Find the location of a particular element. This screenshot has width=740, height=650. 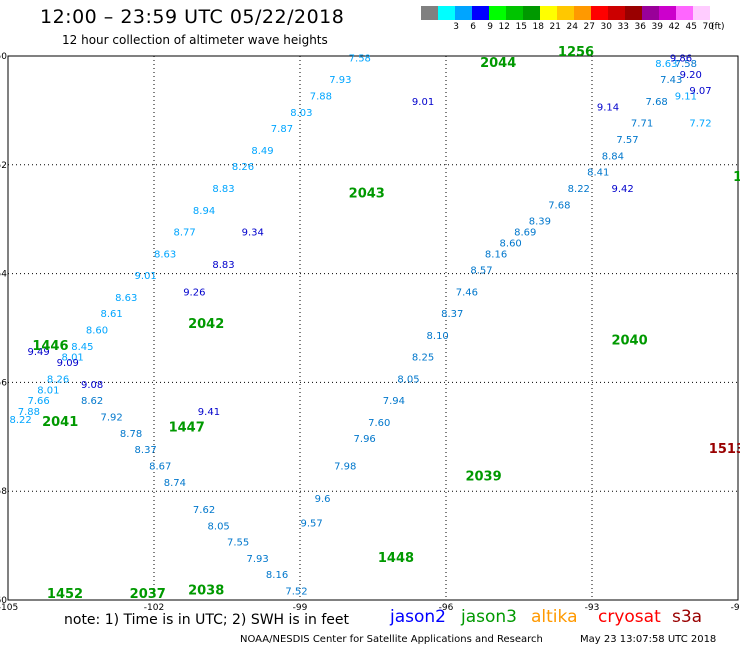

scale-unit-label: (ft) is located at coordinates (718, 27).